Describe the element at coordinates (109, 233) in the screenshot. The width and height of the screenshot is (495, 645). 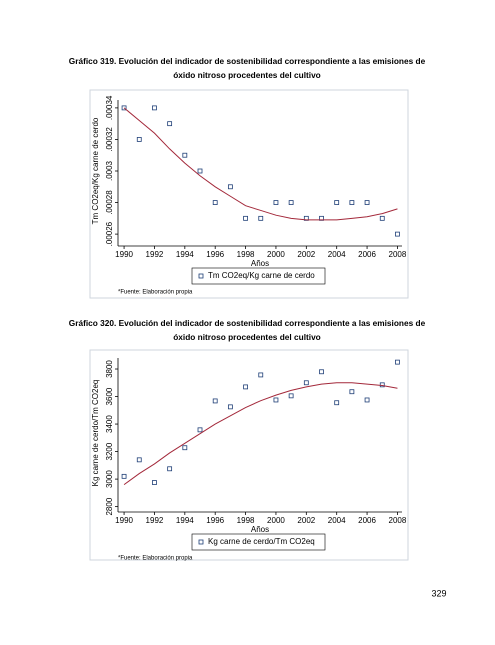
I see `y-tick-label: .00026` at that location.